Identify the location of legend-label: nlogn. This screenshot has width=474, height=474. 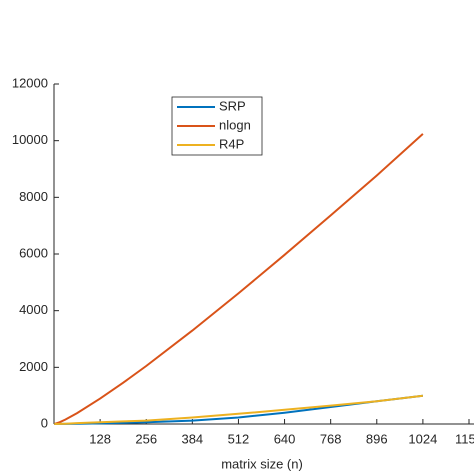
(235, 124).